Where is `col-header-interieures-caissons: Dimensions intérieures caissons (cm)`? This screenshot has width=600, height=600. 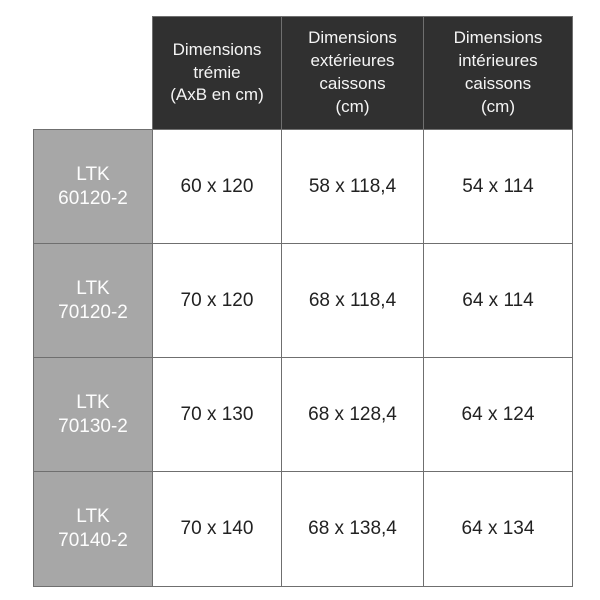 col-header-interieures-caissons: Dimensions intérieures caissons (cm) is located at coordinates (498, 73).